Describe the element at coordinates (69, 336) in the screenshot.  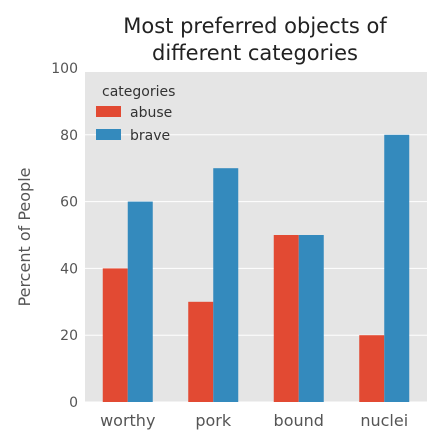
I see `y-tick-label: 20` at that location.